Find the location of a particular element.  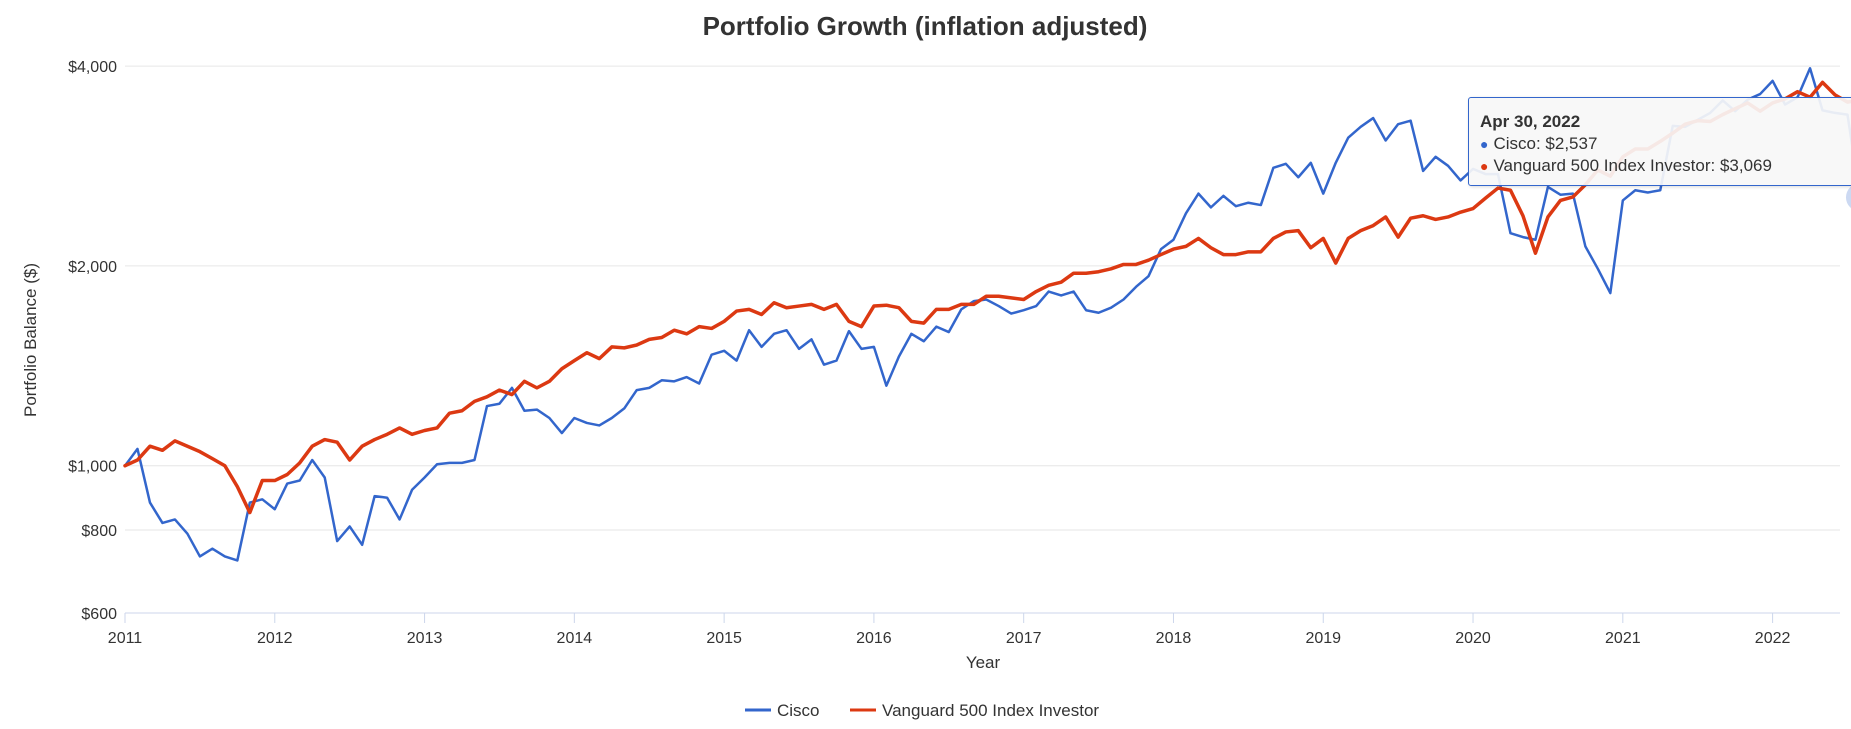

legend-label-cisco: Cisco is located at coordinates (798, 710).